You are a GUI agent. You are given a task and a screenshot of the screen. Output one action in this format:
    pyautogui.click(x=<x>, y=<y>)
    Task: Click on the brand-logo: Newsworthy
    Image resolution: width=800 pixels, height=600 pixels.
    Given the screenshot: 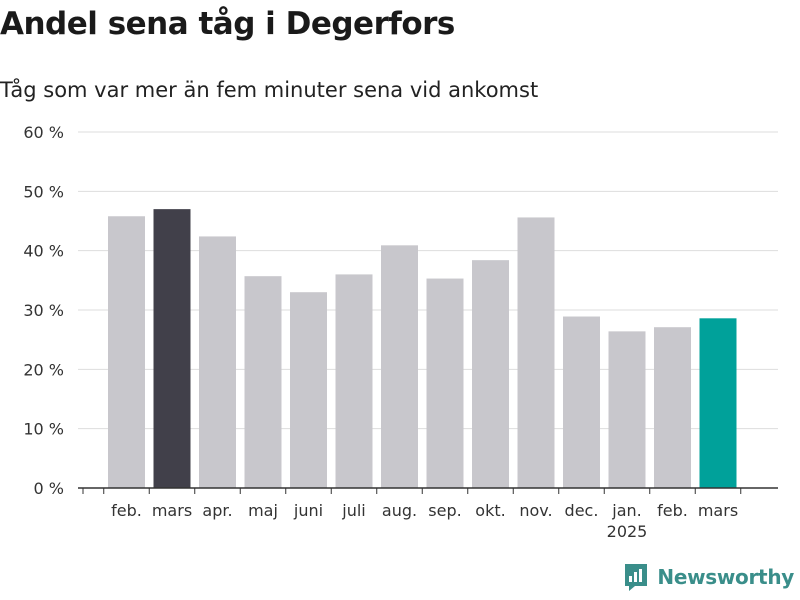 What is the action you would take?
    pyautogui.click(x=708, y=577)
    